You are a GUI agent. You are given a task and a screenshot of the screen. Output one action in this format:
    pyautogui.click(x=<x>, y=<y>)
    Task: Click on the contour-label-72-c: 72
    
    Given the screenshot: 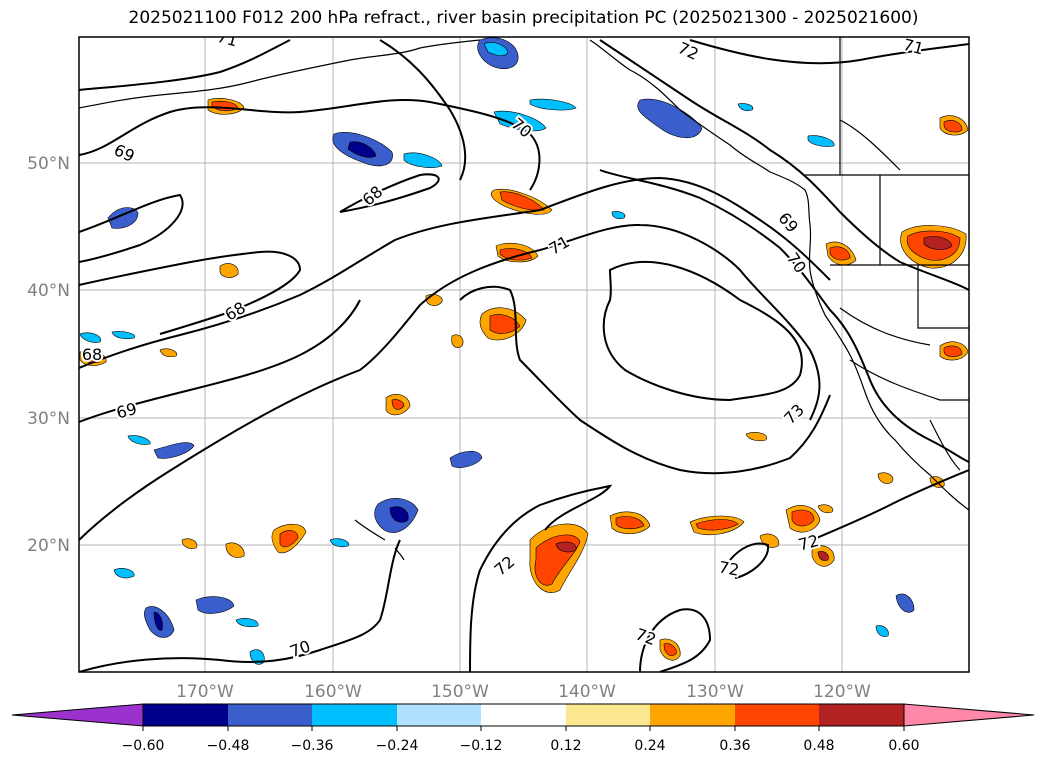 What is the action you would take?
    pyautogui.click(x=728, y=568)
    